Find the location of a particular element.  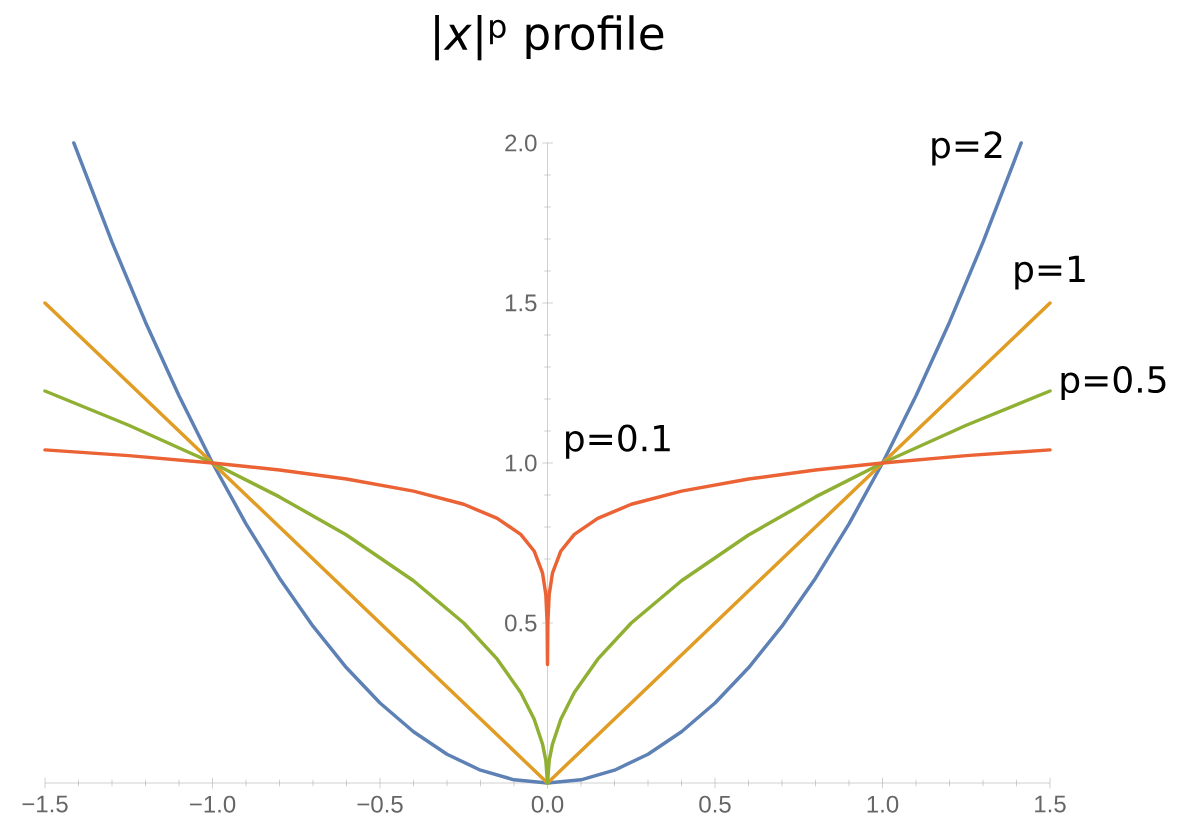

y-tick-label: 1.0 is located at coordinates (521, 463).